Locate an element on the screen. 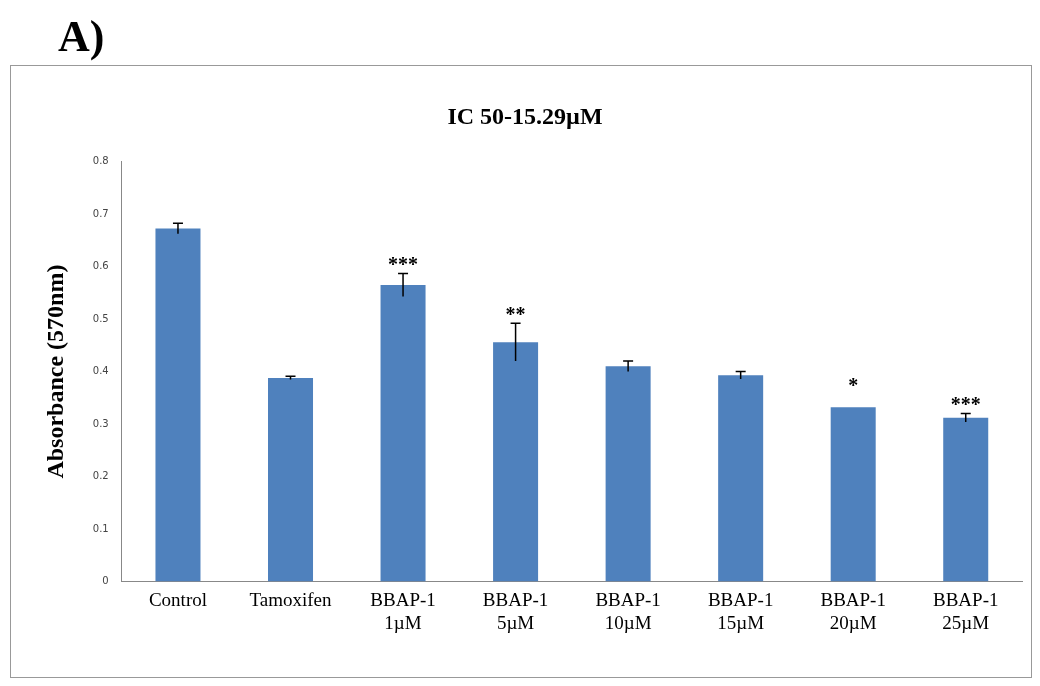 The height and width of the screenshot is (686, 1040). y-tick-label: 0.6 is located at coordinates (100, 266).